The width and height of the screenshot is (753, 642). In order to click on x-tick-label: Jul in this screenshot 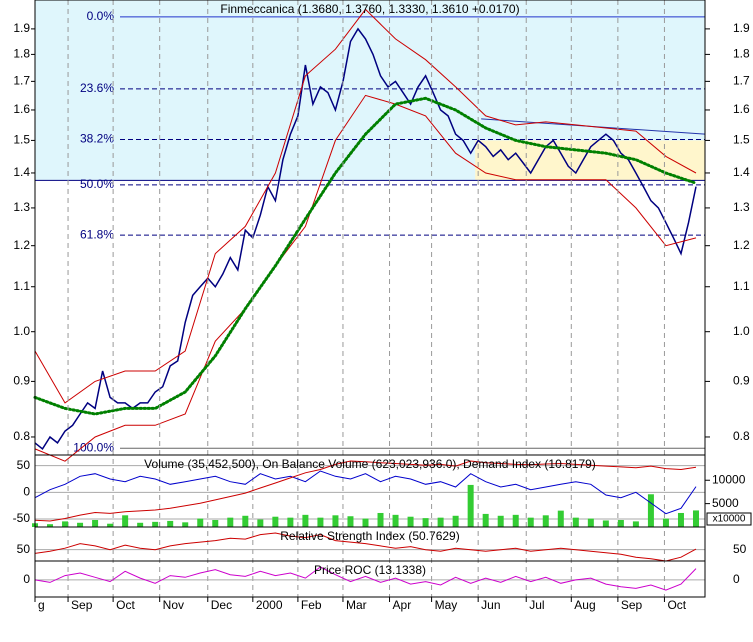, I will do `click(536, 605)`.